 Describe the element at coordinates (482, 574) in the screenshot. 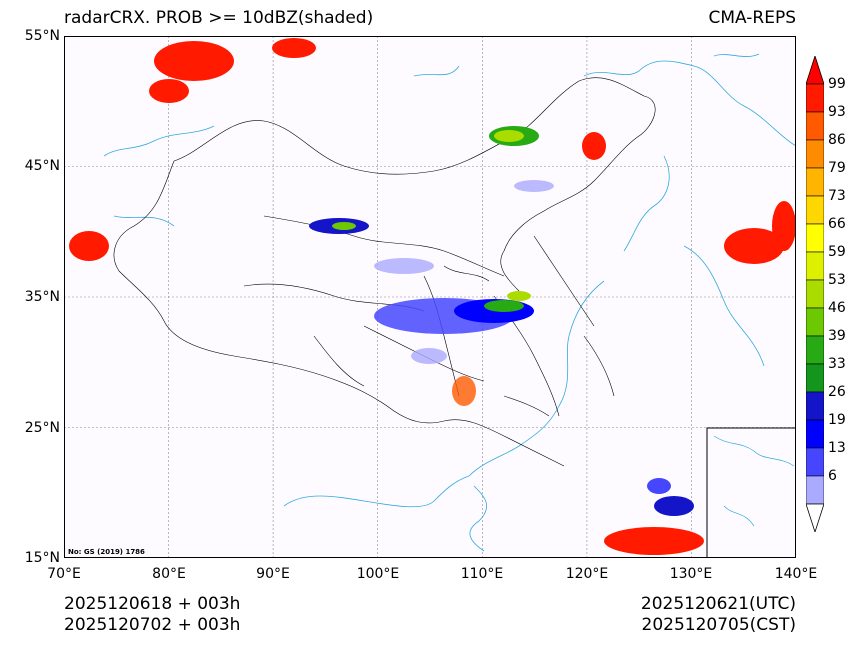

I see `lon-label-110: 110°E` at that location.